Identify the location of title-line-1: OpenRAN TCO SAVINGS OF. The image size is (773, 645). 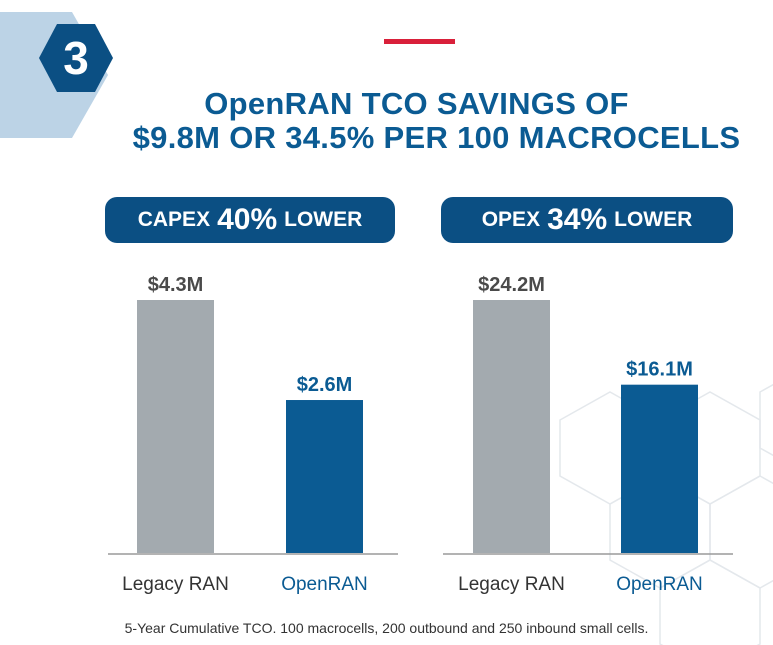
(416, 103).